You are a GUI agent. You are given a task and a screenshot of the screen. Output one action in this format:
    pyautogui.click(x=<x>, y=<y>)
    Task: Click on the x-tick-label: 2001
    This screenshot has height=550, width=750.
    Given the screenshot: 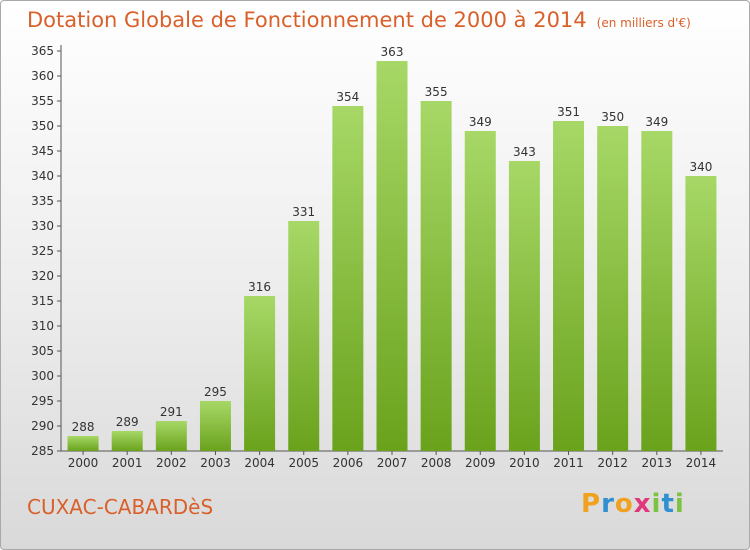 What is the action you would take?
    pyautogui.click(x=127, y=463)
    